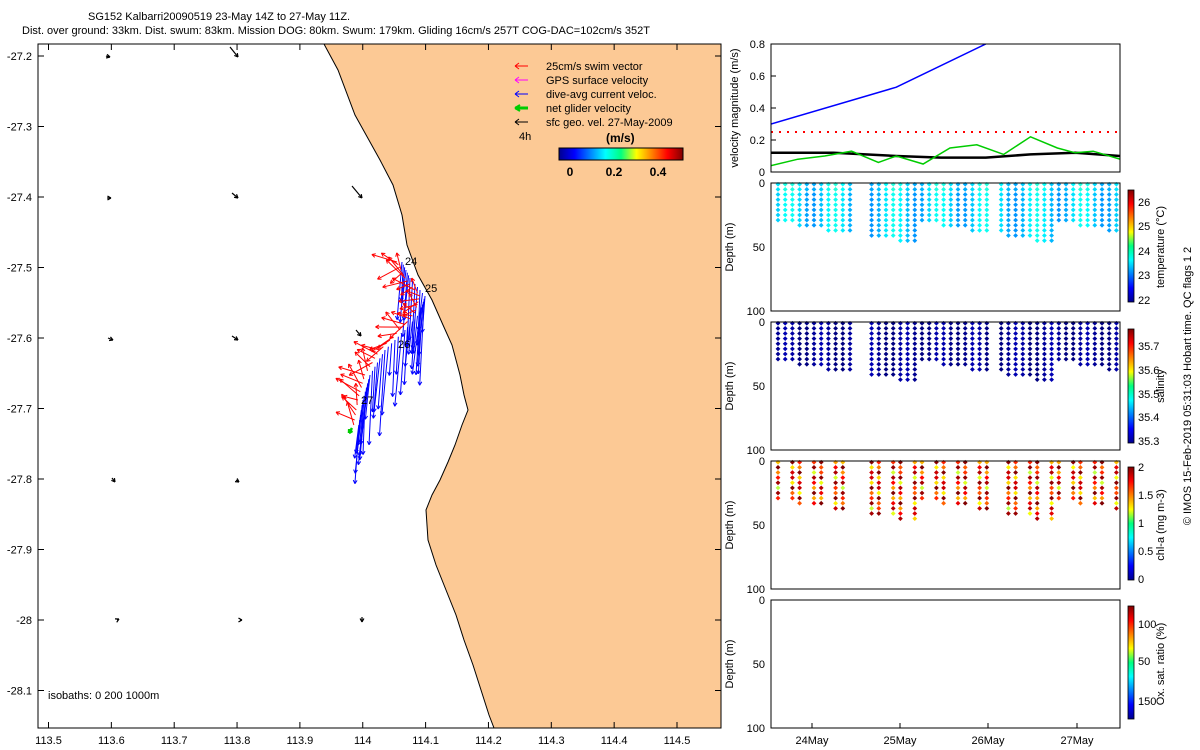 This screenshot has height=750, width=1200. I want to click on map-xtick-label: 113.7, so click(174, 741).